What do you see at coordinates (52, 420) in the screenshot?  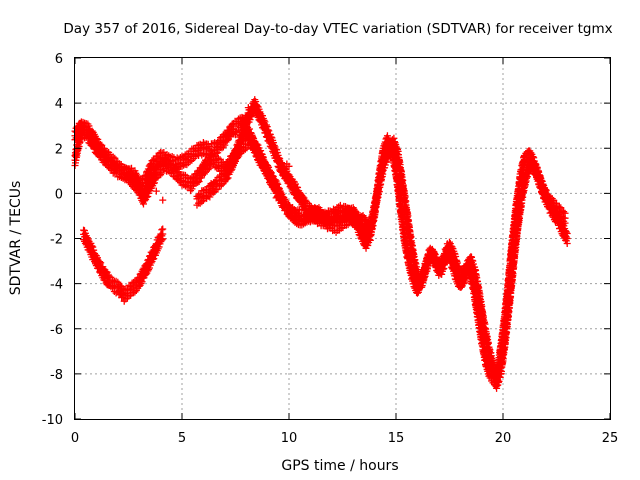 I see `y-tick-label: -10` at bounding box center [52, 420].